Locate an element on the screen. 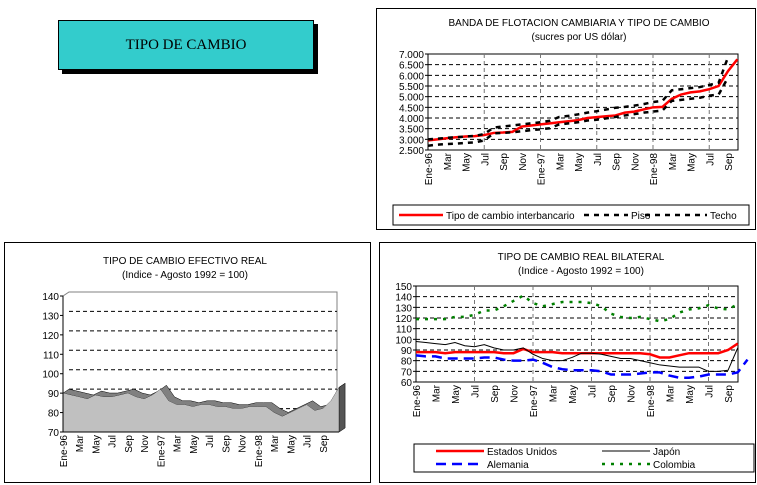  page-title-box: TIPO DE CAMBIO is located at coordinates (186, 45).